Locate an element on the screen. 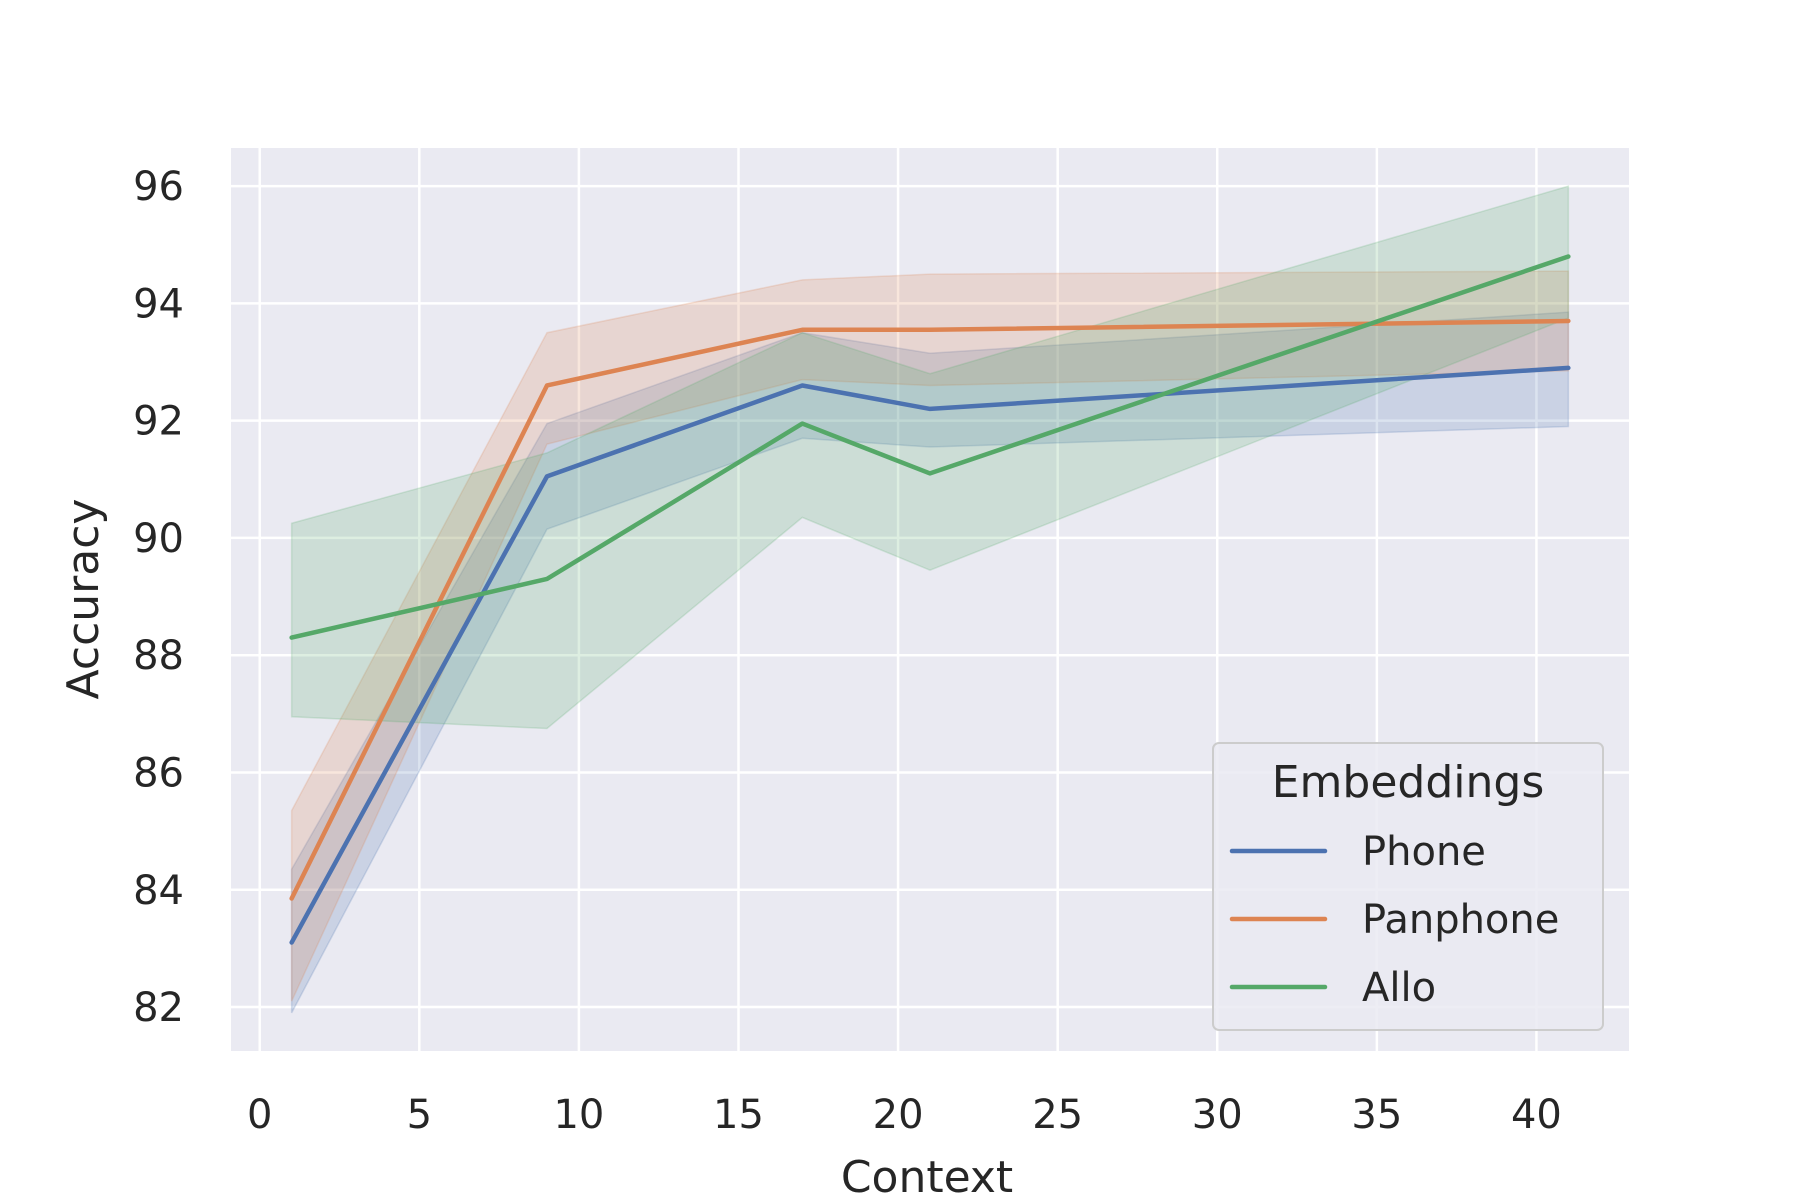 The height and width of the screenshot is (1200, 1800). legend-label-allo: Allo is located at coordinates (1399, 988).